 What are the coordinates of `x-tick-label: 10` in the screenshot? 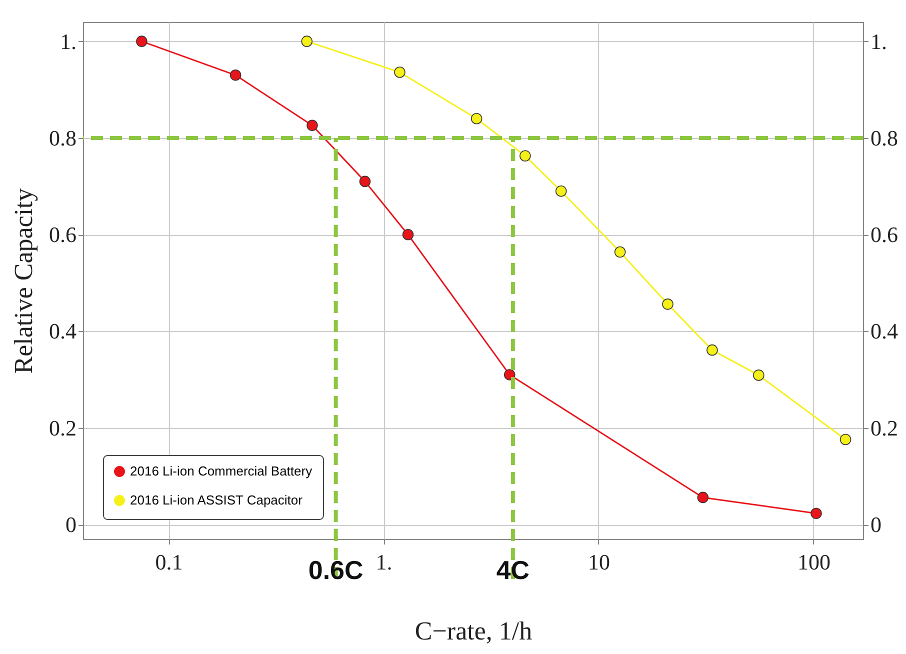 It's located at (599, 562).